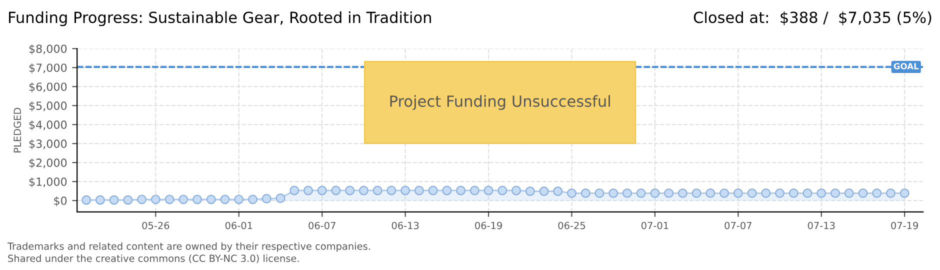  I want to click on text: Trademarks and related content are owned by their respective companies., so click(188, 247).